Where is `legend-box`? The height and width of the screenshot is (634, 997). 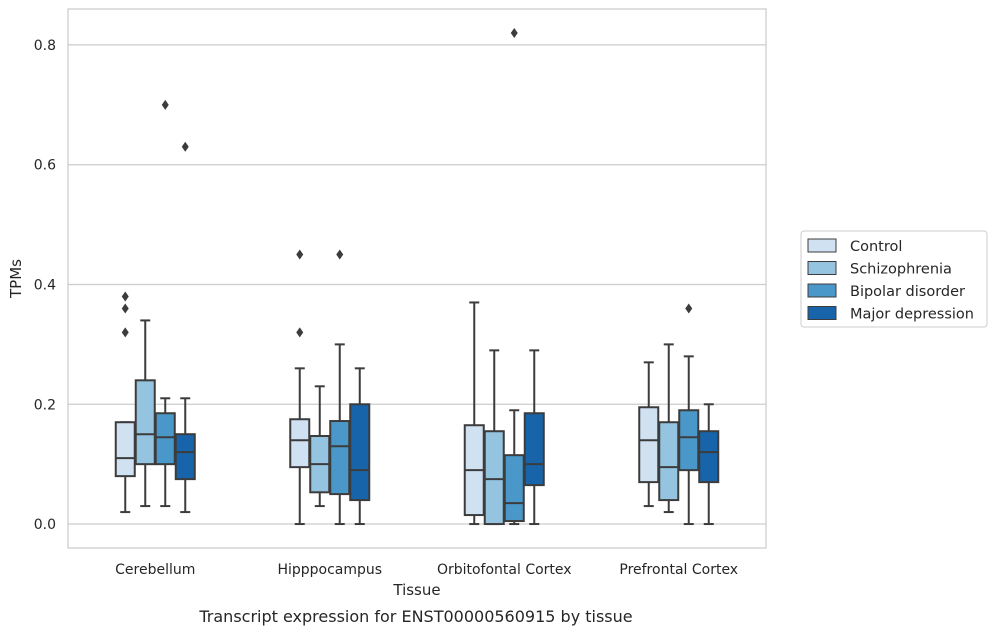 legend-box is located at coordinates (894, 279).